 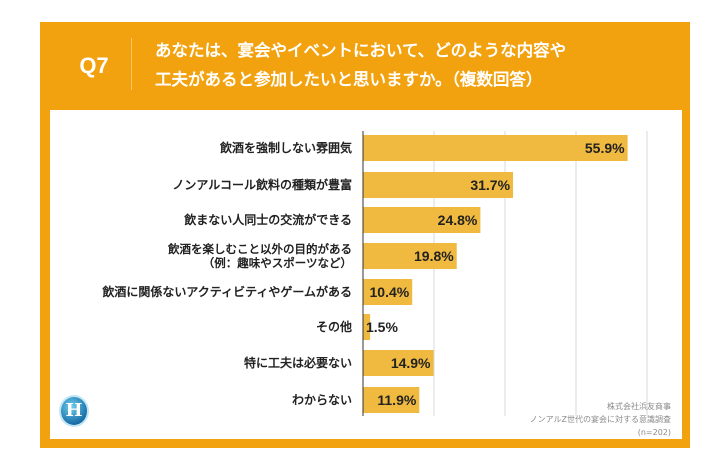 What do you see at coordinates (298, 362) in the screenshot?
I see `category-label: 特に工夫は必要ない` at bounding box center [298, 362].